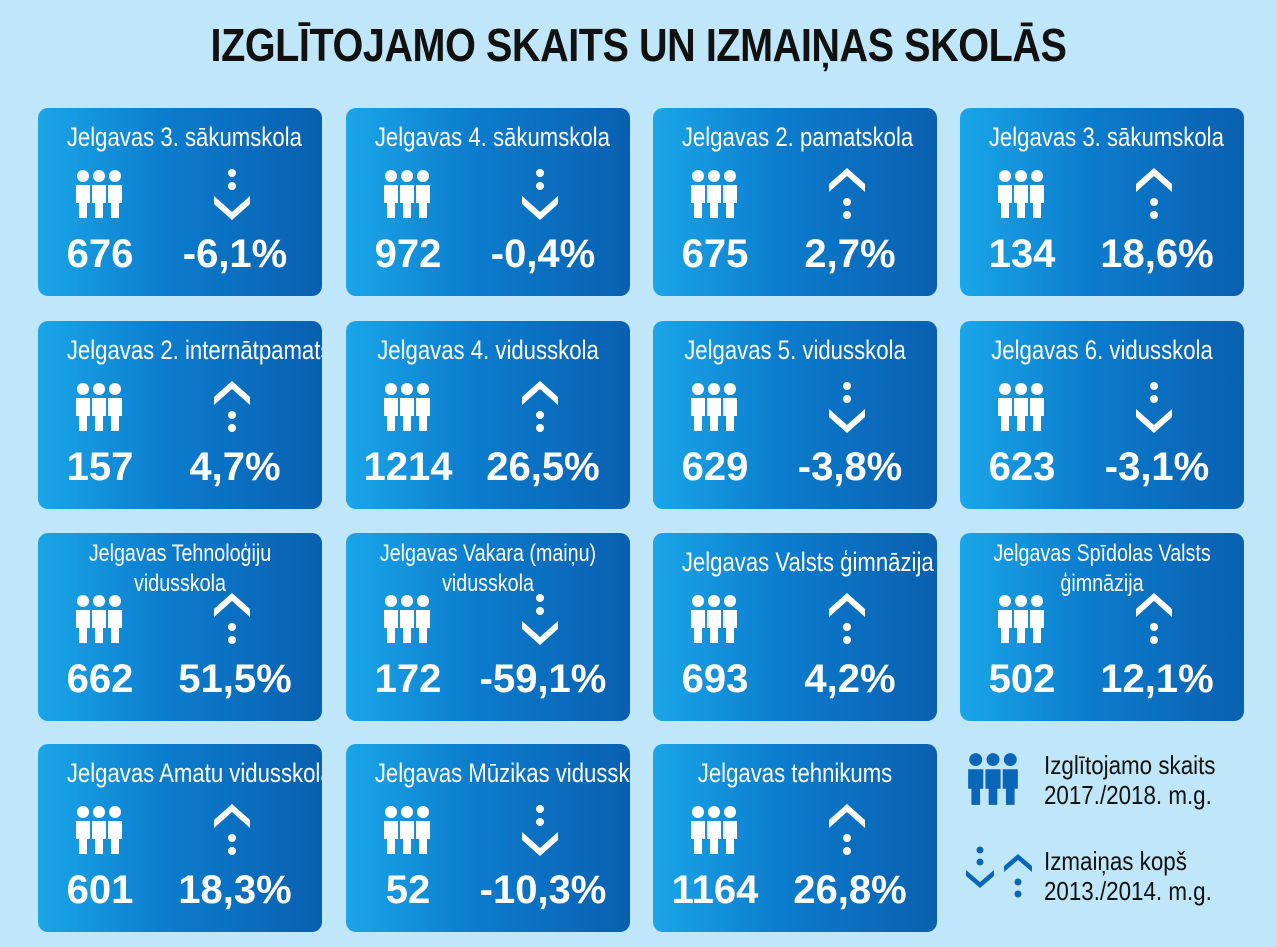 The height and width of the screenshot is (947, 1277). What do you see at coordinates (235, 679) in the screenshot?
I see `change-percent: 51,5%` at bounding box center [235, 679].